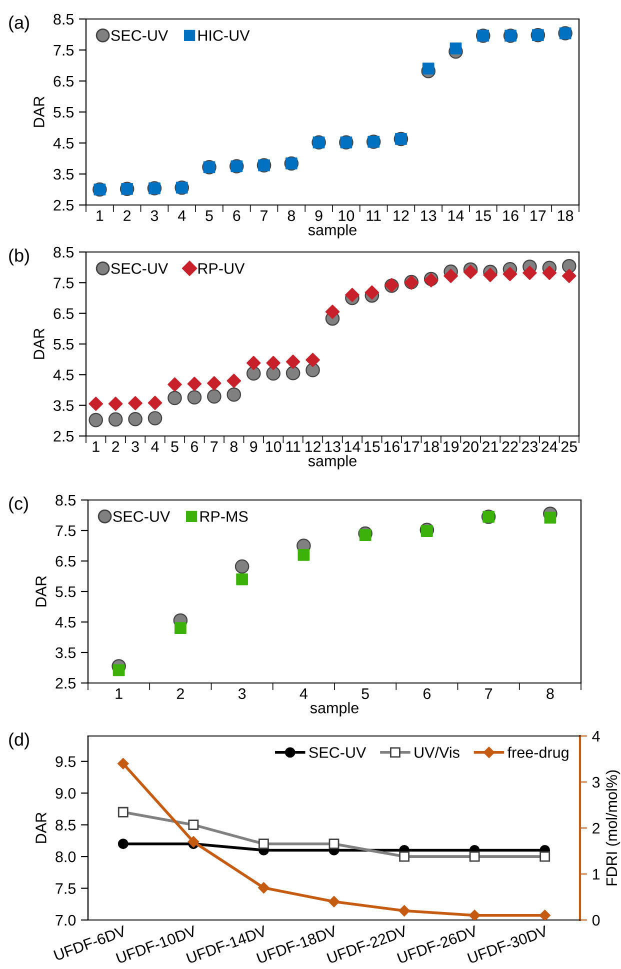  What do you see at coordinates (596, 736) in the screenshot?
I see `y2-tick-label: 4` at bounding box center [596, 736].